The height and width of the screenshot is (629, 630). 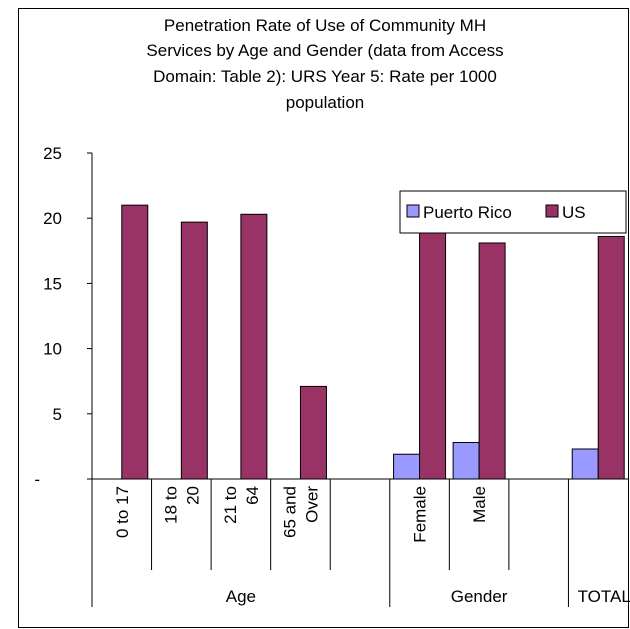 What do you see at coordinates (574, 212) in the screenshot?
I see `legend-label: US` at bounding box center [574, 212].